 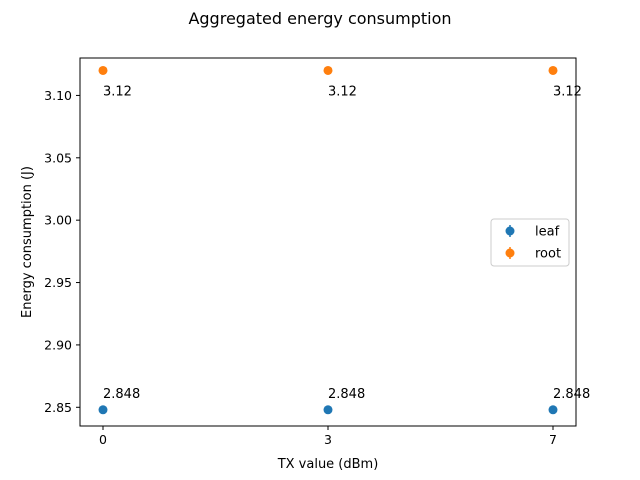 What do you see at coordinates (328, 464) in the screenshot?
I see `x-axis-label: TX value (dBm)` at bounding box center [328, 464].